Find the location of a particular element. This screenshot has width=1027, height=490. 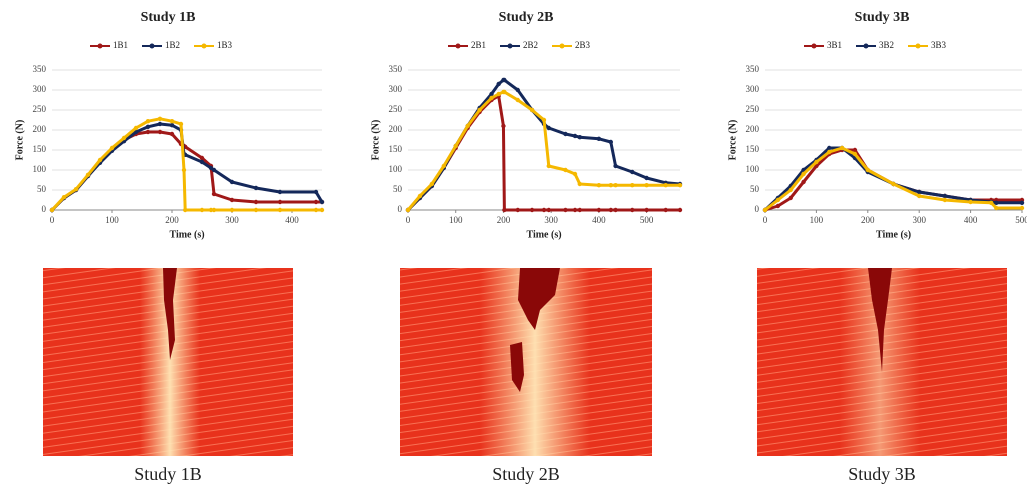

caption: Study 3B is located at coordinates (882, 474).